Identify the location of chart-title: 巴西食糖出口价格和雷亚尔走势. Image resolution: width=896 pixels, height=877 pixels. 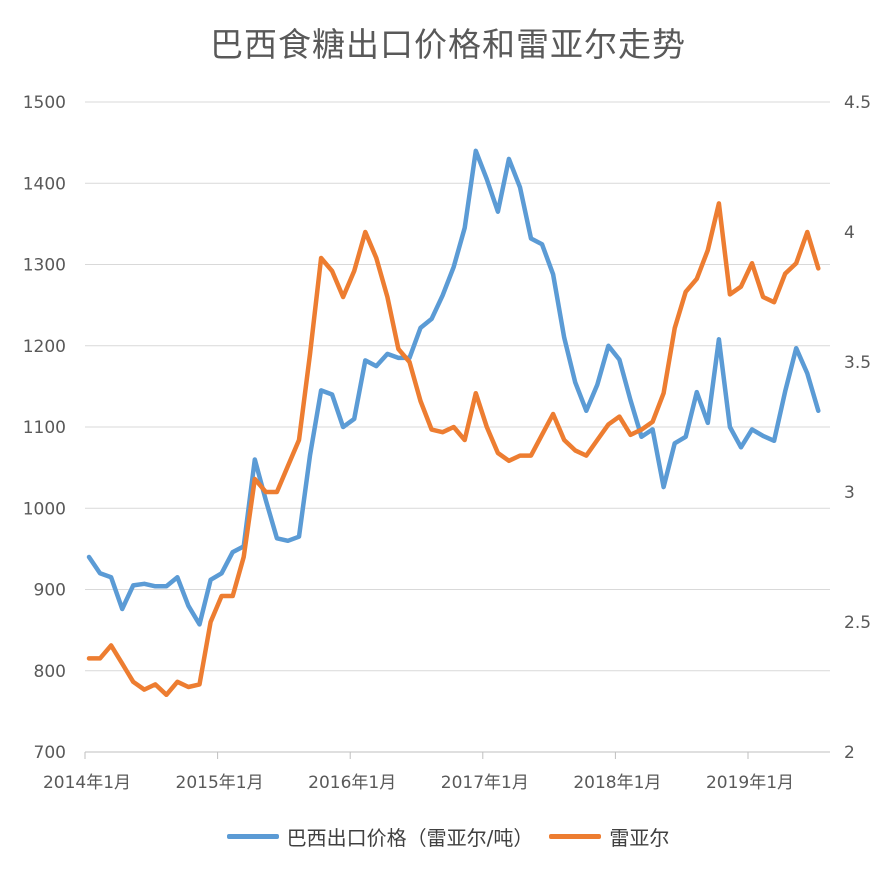
(448, 44).